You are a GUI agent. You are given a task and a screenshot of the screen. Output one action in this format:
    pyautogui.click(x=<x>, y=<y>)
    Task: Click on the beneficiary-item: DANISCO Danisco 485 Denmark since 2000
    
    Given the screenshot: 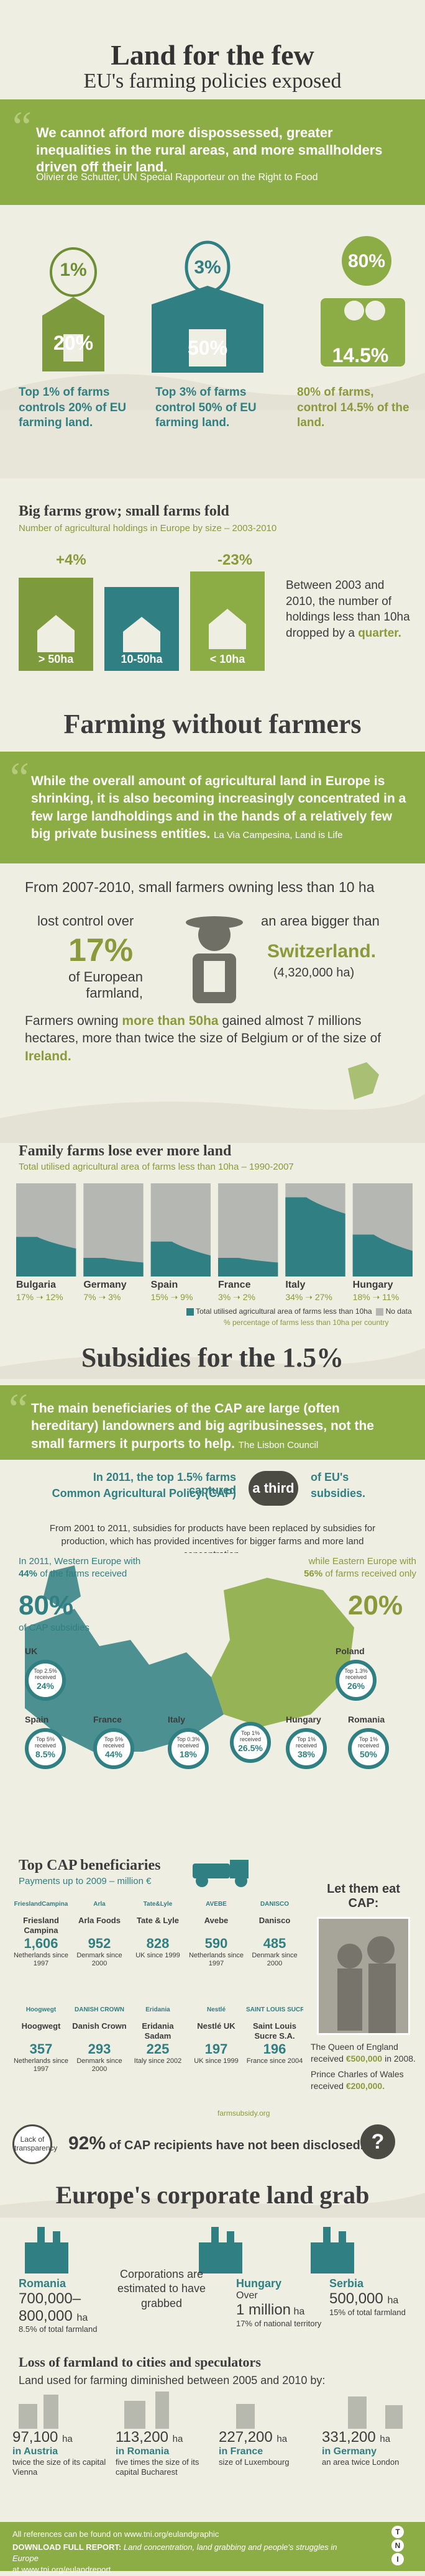 What is the action you would take?
    pyautogui.click(x=274, y=1930)
    